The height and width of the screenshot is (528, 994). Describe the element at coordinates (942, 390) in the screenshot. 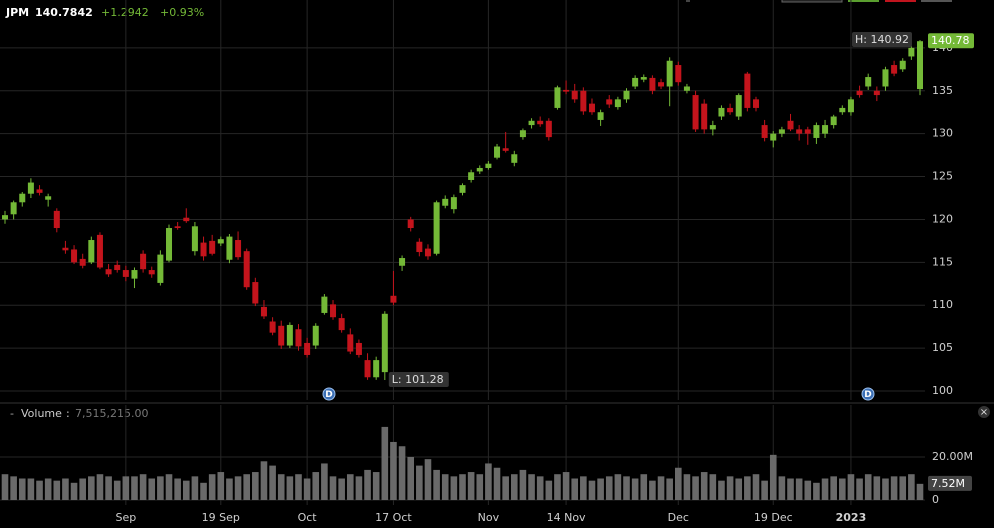

I see `y-tick-label: 100` at that location.